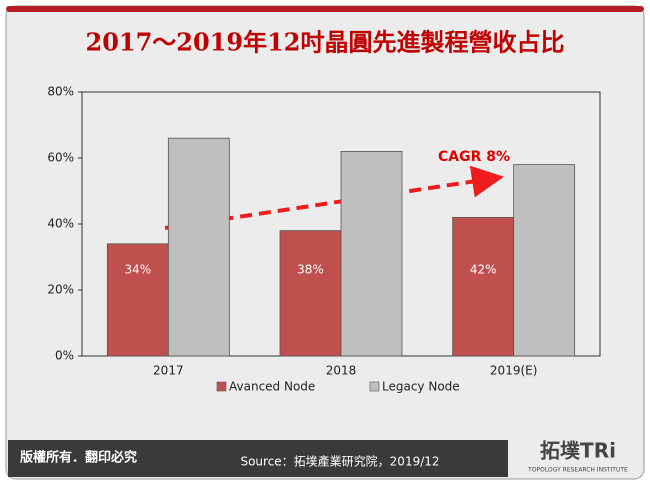 The width and height of the screenshot is (650, 489). Describe the element at coordinates (168, 371) in the screenshot. I see `x-tick-label: 2017` at that location.